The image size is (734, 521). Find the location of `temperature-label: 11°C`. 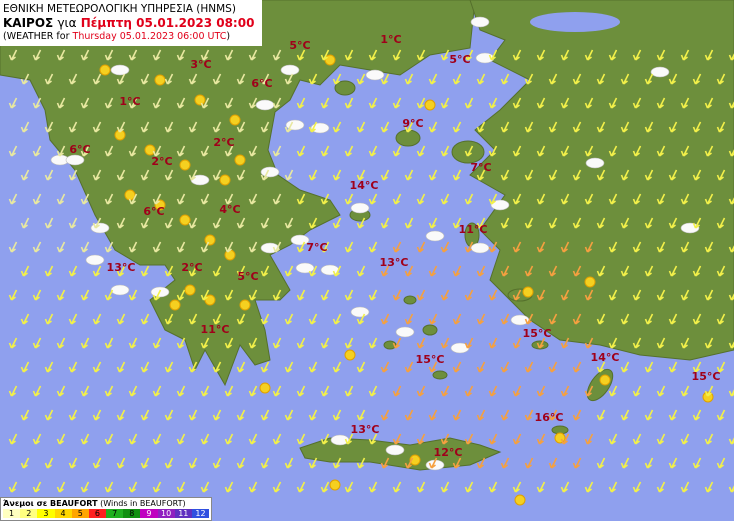

temperature-label: 11°C is located at coordinates (215, 329).